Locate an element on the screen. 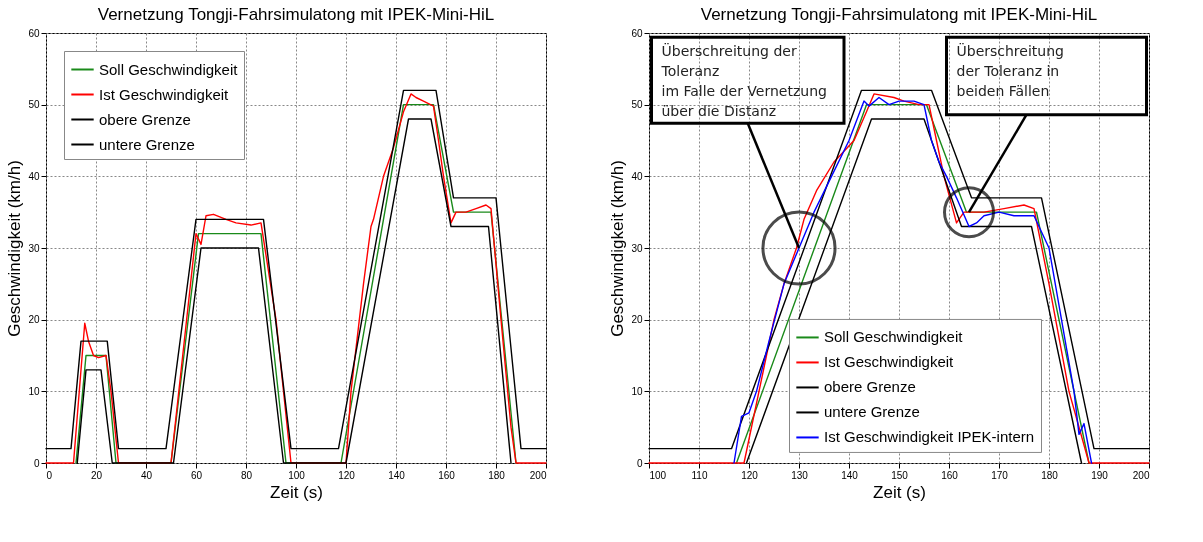 The width and height of the screenshot is (1203, 542). x-tick-label: 20 is located at coordinates (96, 475).